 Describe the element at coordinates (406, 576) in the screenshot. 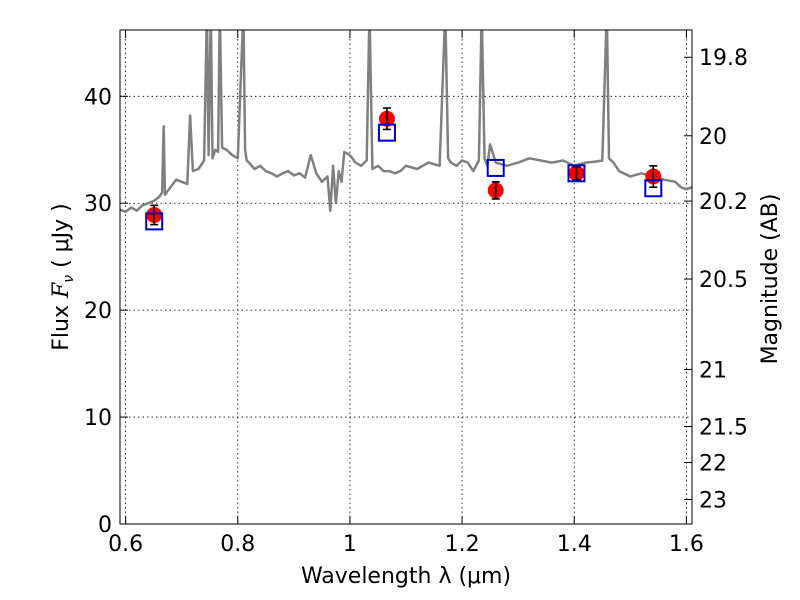

I see `x-axis-label: Wavelength λ (μm)` at that location.